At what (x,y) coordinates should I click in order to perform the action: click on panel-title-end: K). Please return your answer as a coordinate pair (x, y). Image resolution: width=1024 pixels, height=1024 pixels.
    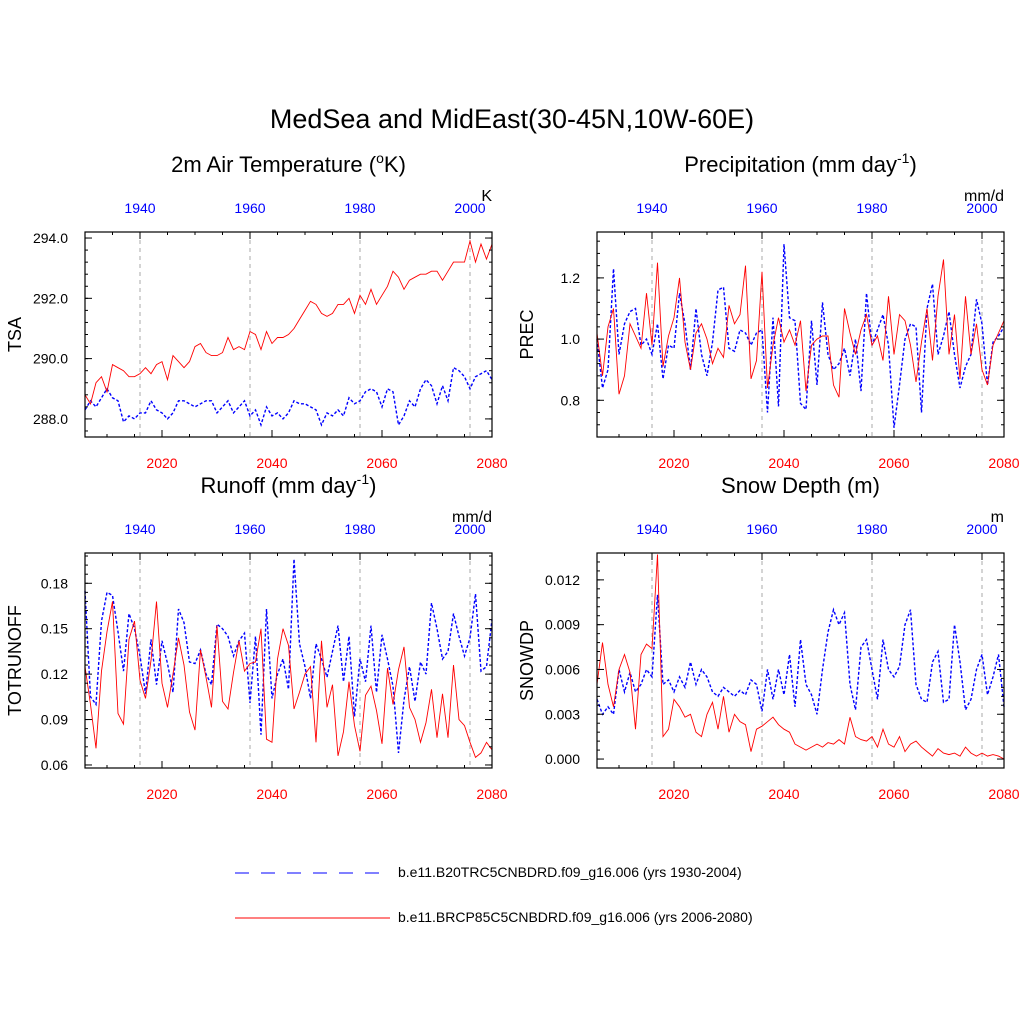
    Looking at the image, I should click on (395, 164).